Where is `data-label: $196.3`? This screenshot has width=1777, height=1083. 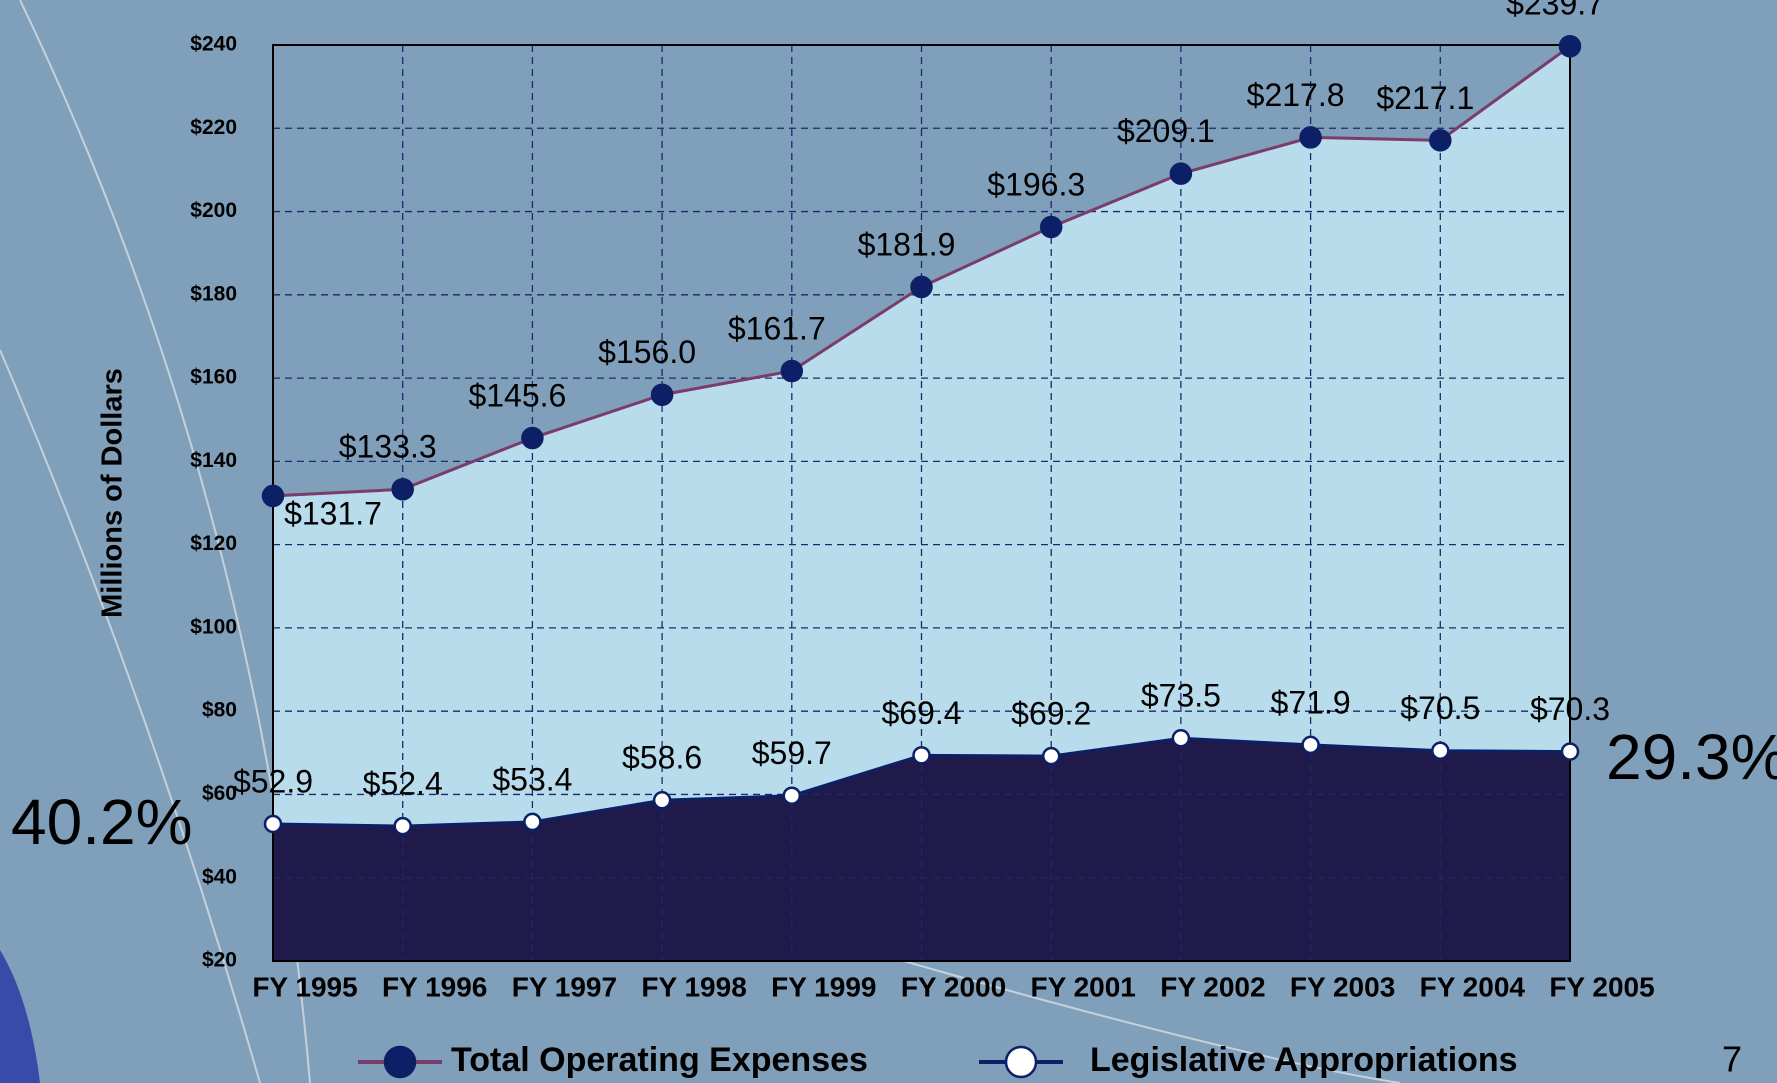
data-label: $196.3 is located at coordinates (1036, 184).